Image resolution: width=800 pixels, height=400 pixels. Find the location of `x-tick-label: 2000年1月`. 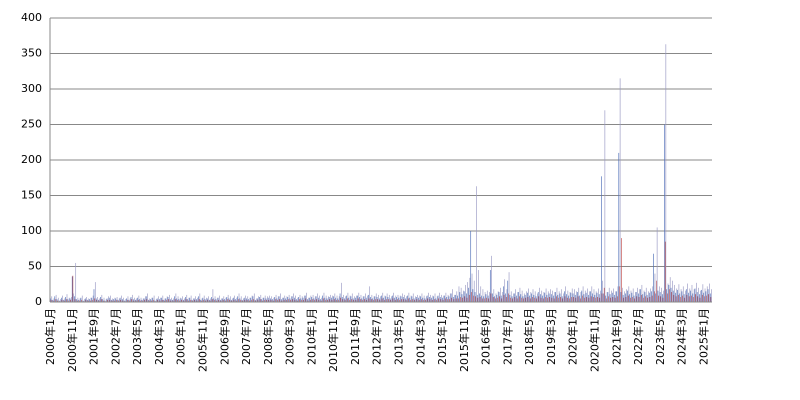

x-tick-label: 2000年1月 is located at coordinates (50, 336).